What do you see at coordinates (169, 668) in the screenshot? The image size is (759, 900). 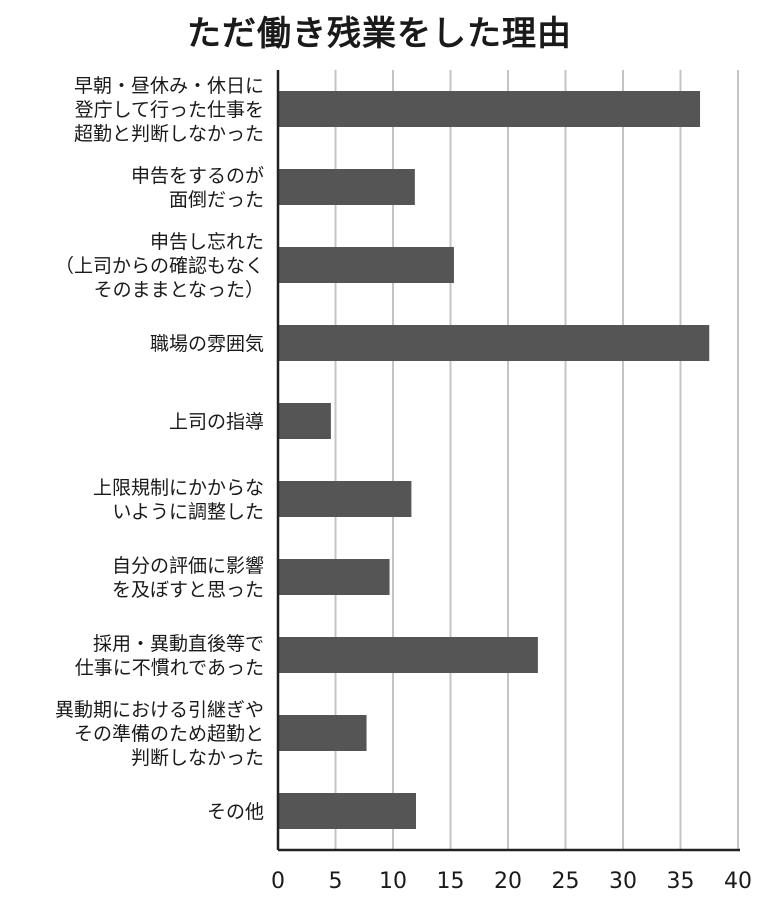 I see `category-label-7-line-1: 仕事に不慣れであった` at bounding box center [169, 668].